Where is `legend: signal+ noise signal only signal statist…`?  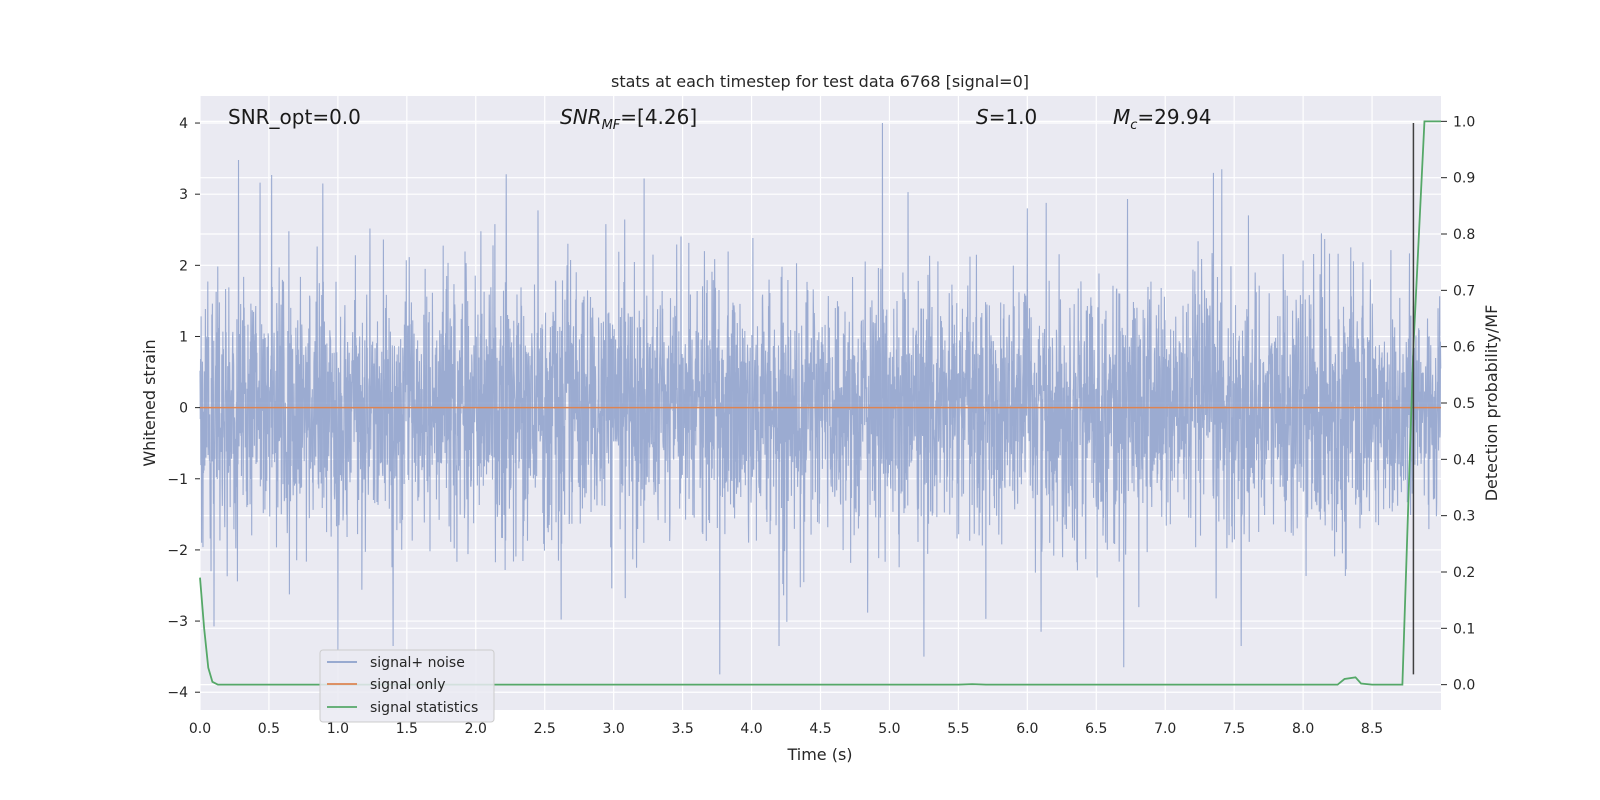
legend: signal+ noise signal only signal statist… is located at coordinates (407, 686).